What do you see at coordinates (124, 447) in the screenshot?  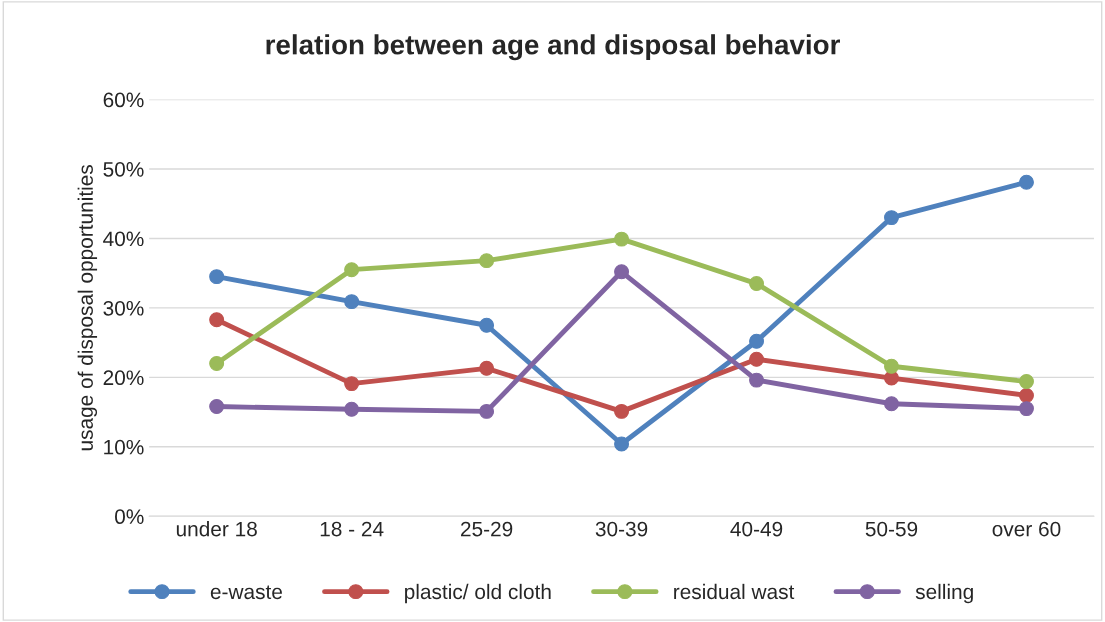 I see `y-tick-label: 10%` at bounding box center [124, 447].